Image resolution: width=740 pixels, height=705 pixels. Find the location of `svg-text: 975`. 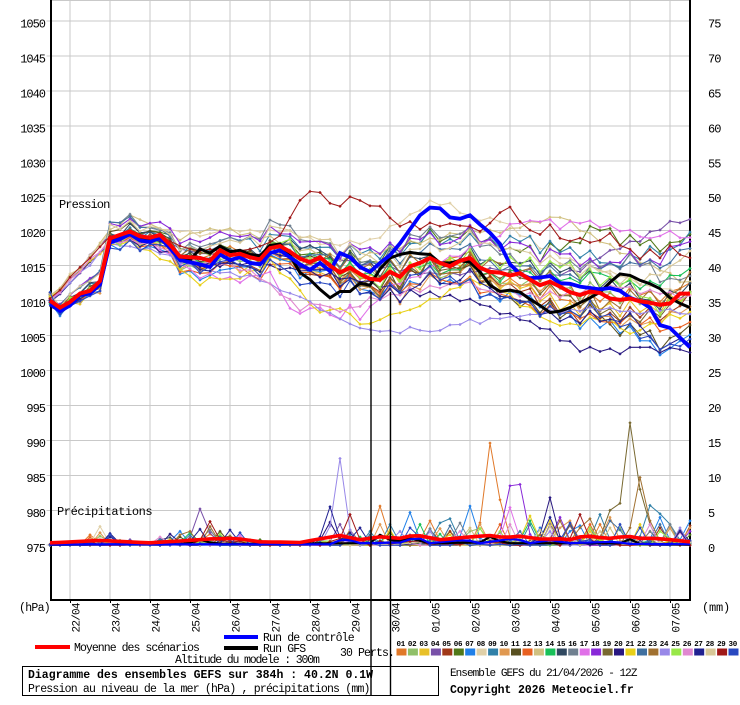

svg-text: 975 is located at coordinates (35, 549).